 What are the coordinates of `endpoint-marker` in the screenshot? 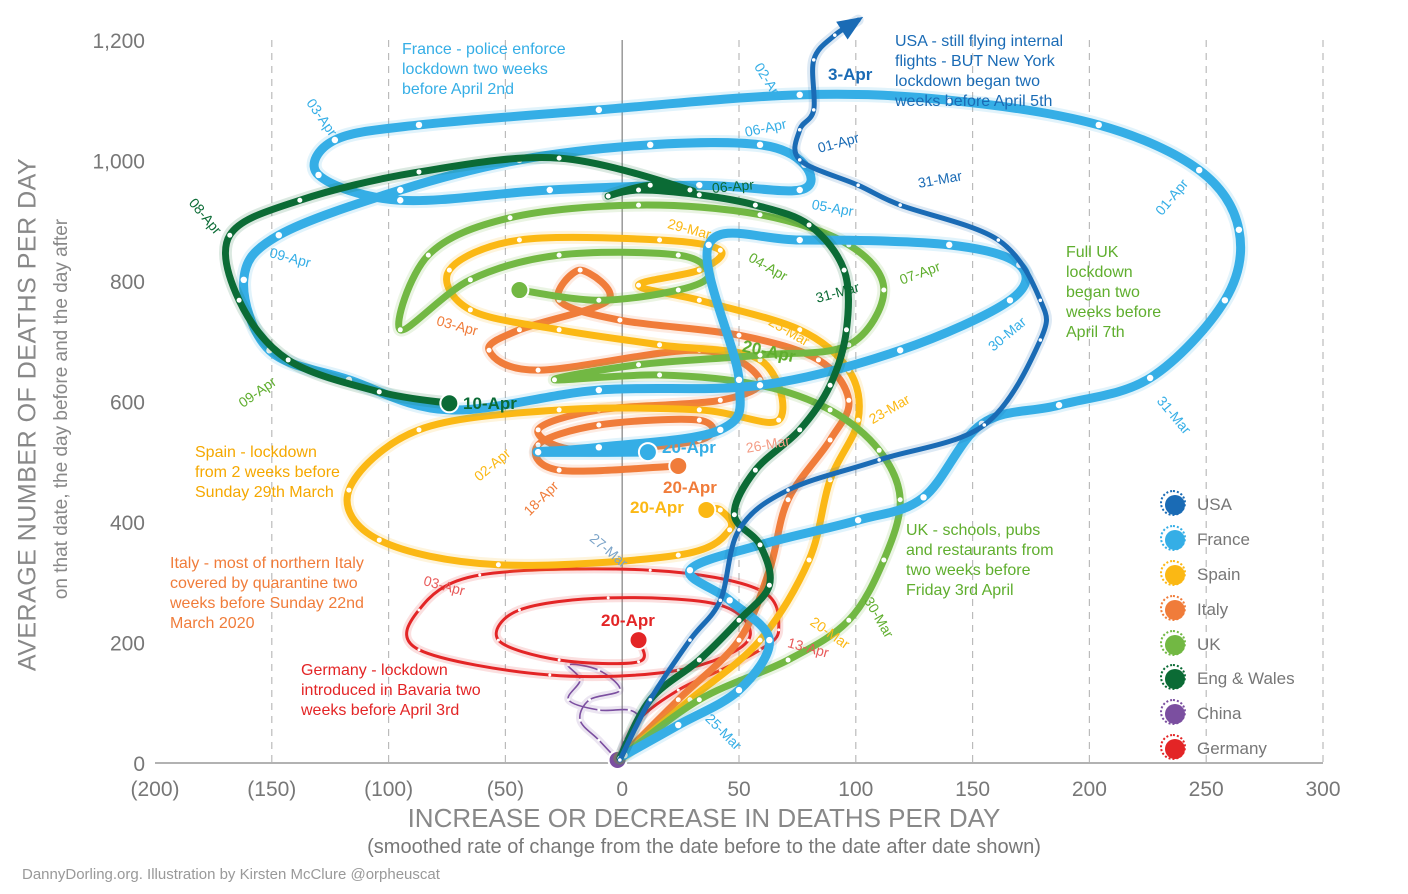 It's located at (678, 465).